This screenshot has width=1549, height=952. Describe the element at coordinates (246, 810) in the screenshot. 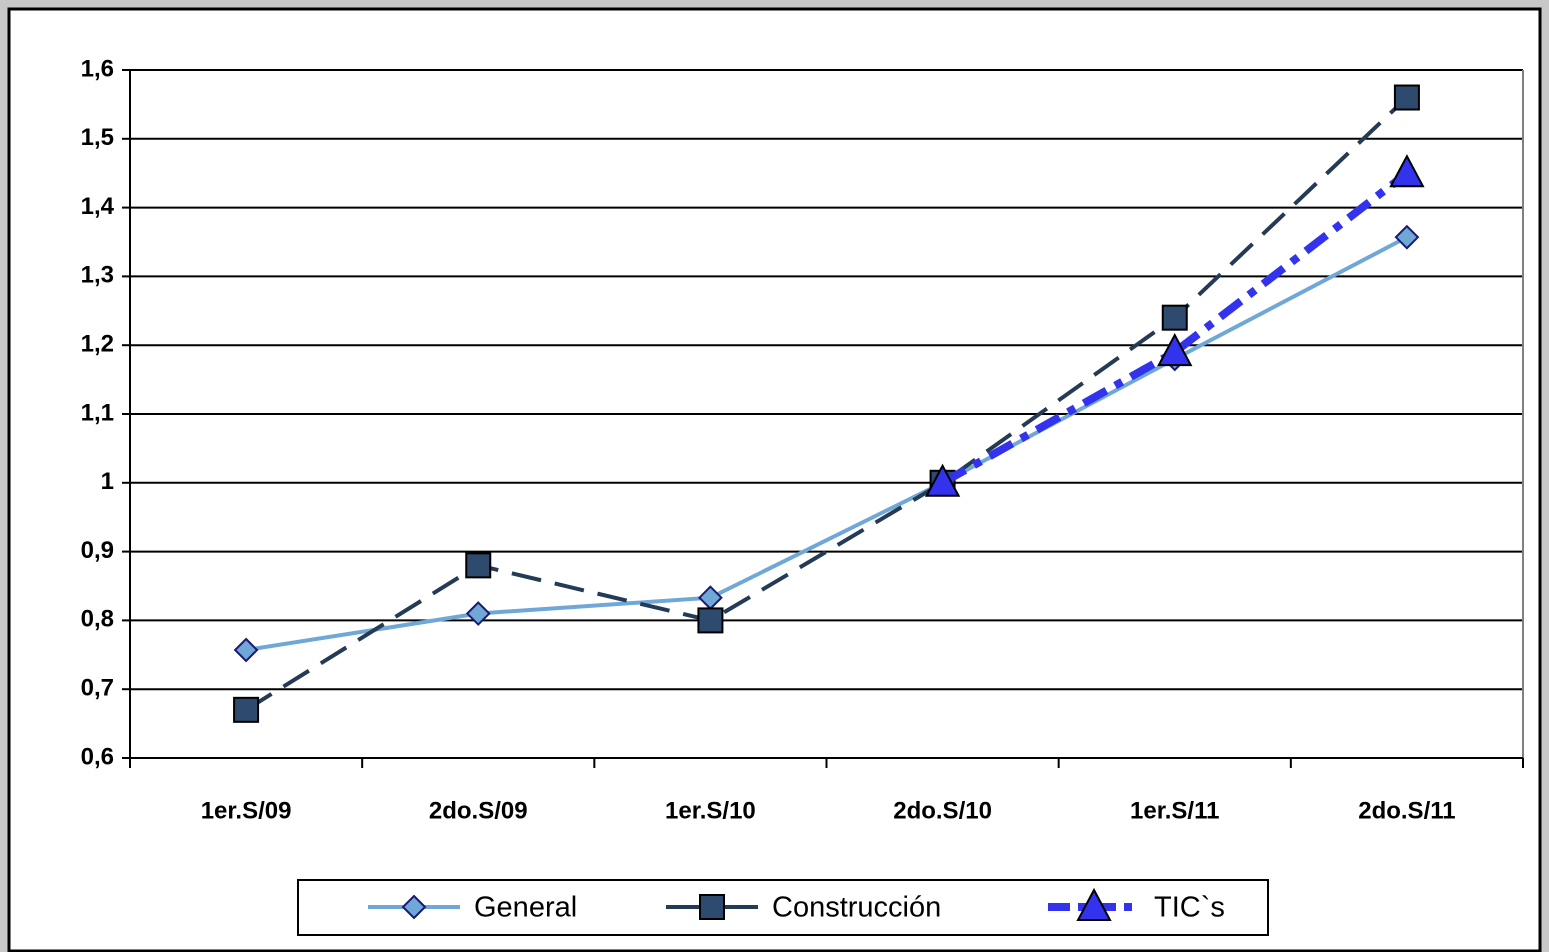

I see `x-tick-label: 1er.S/09` at that location.